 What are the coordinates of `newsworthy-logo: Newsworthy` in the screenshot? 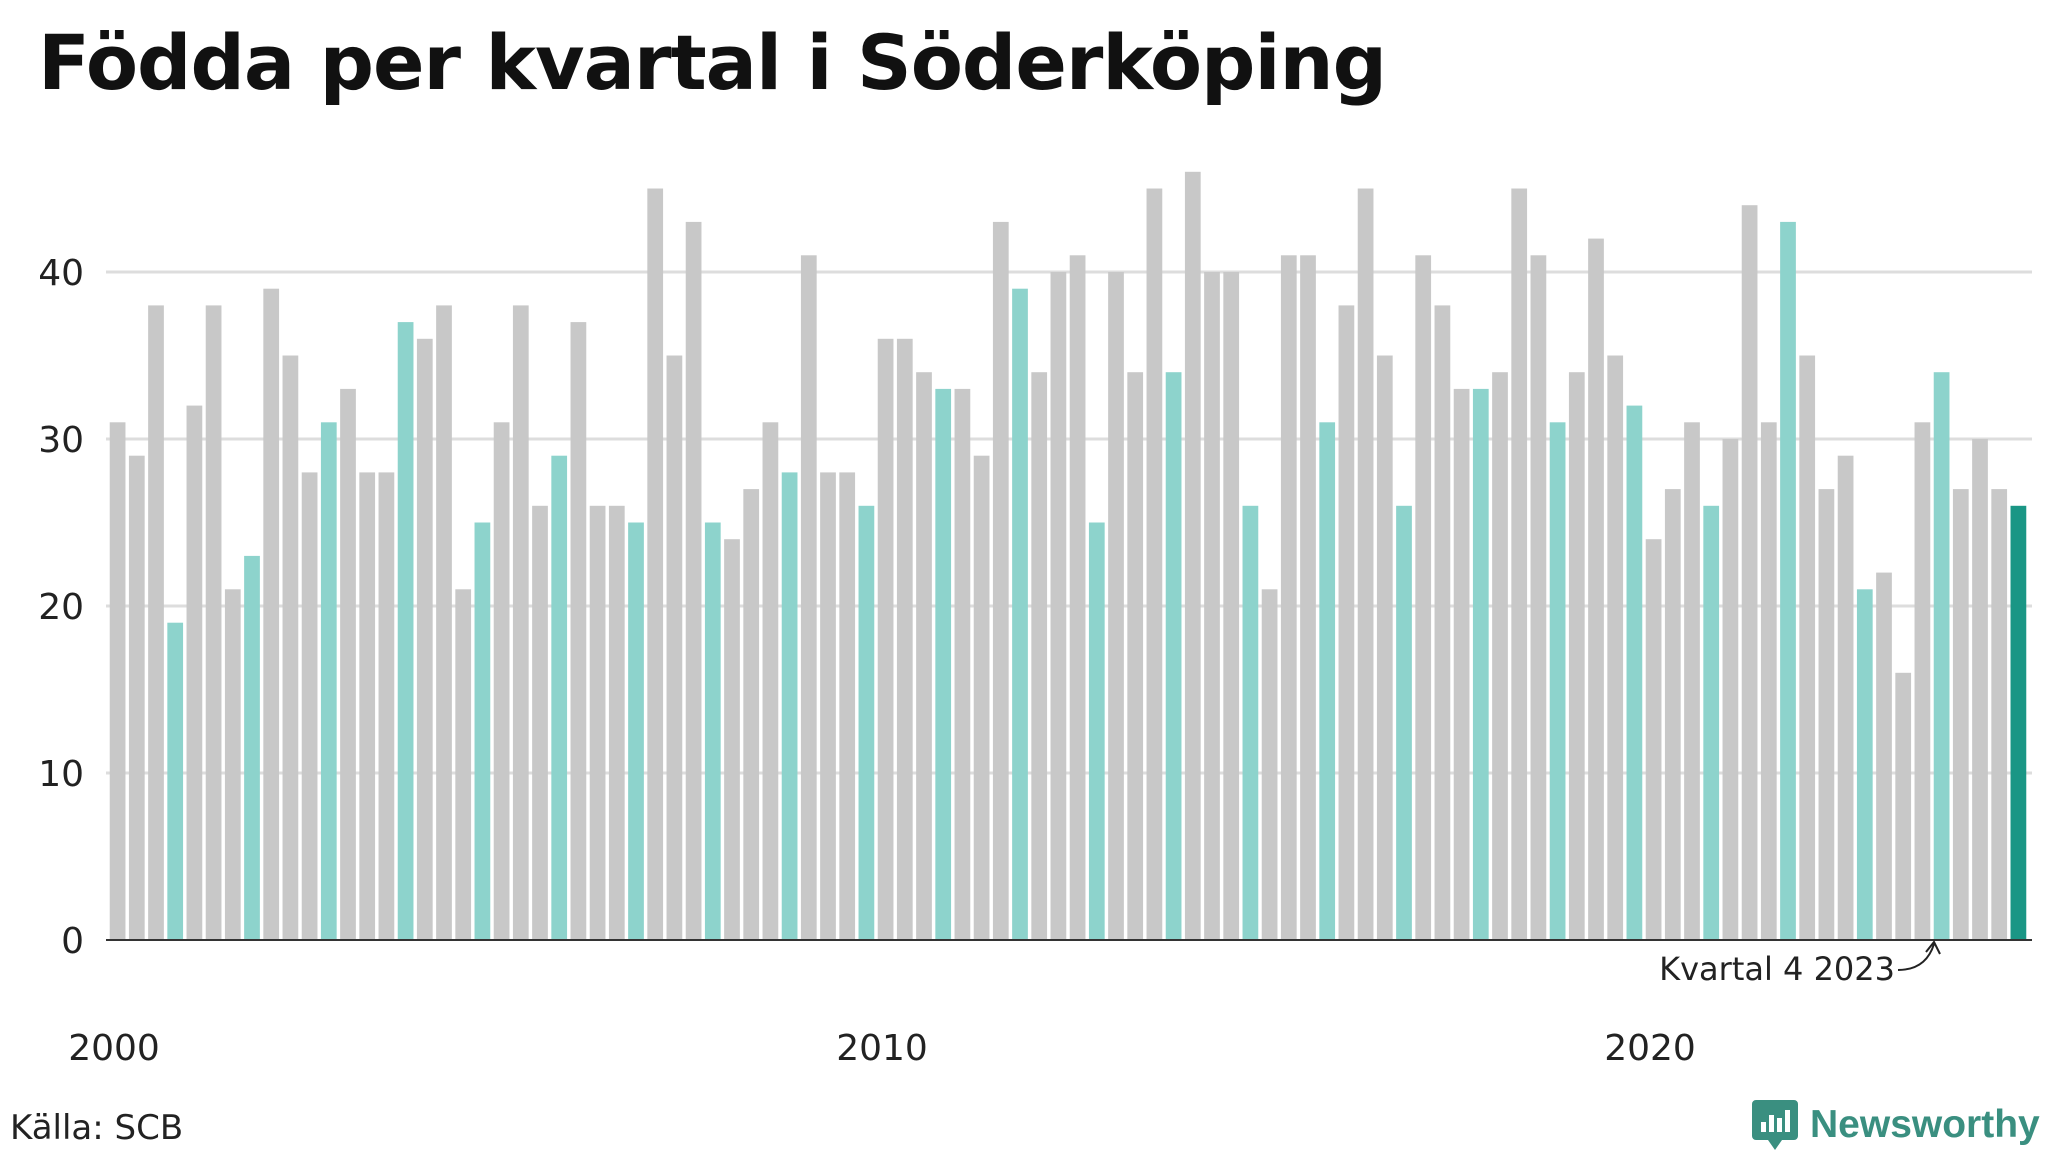 It's located at (1896, 1125).